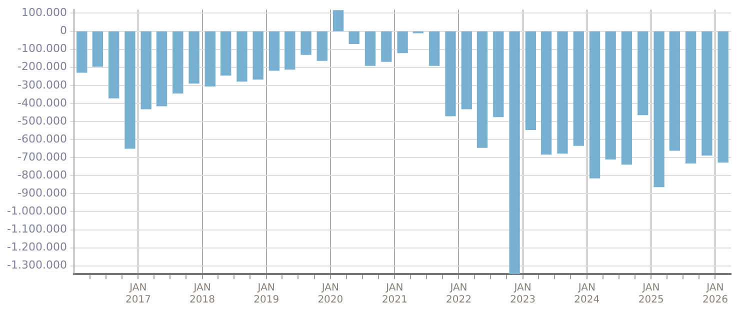 The width and height of the screenshot is (751, 313). Describe the element at coordinates (202, 294) in the screenshot. I see `x-tick-label: JAN 2018` at that location.